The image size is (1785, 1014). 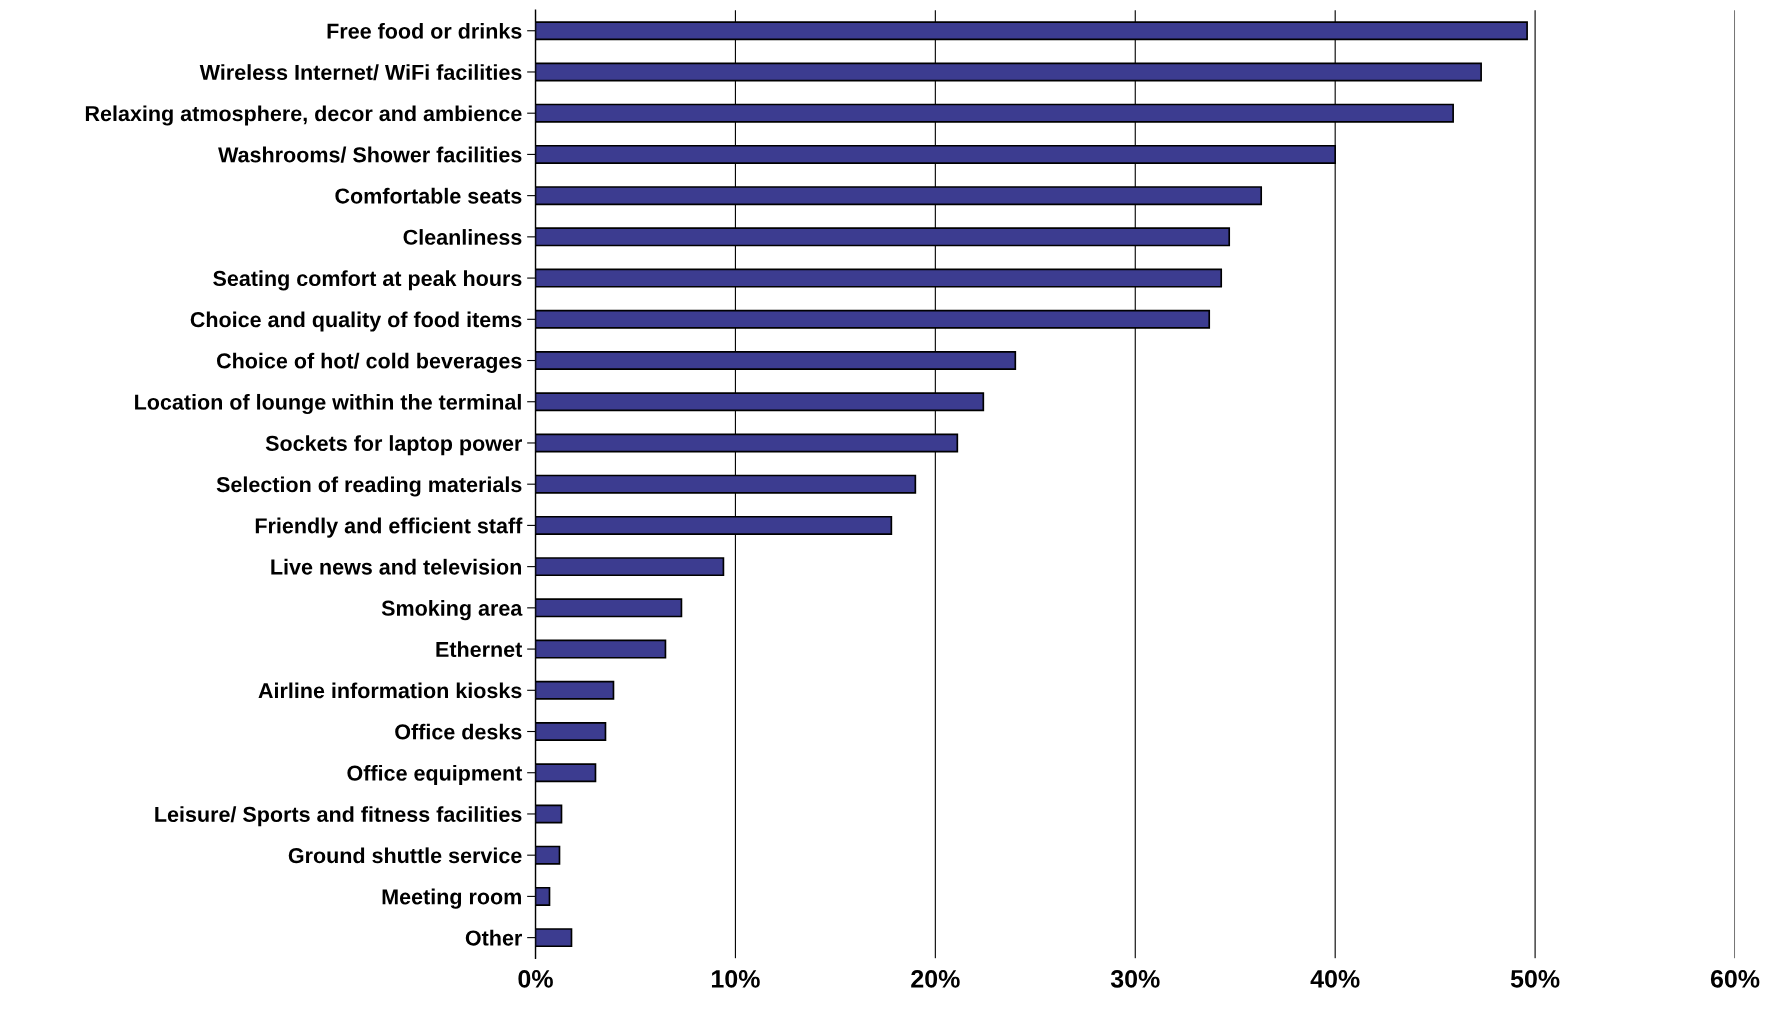 I want to click on y-tick-label: Location of lounge within the terminal, so click(x=328, y=404).